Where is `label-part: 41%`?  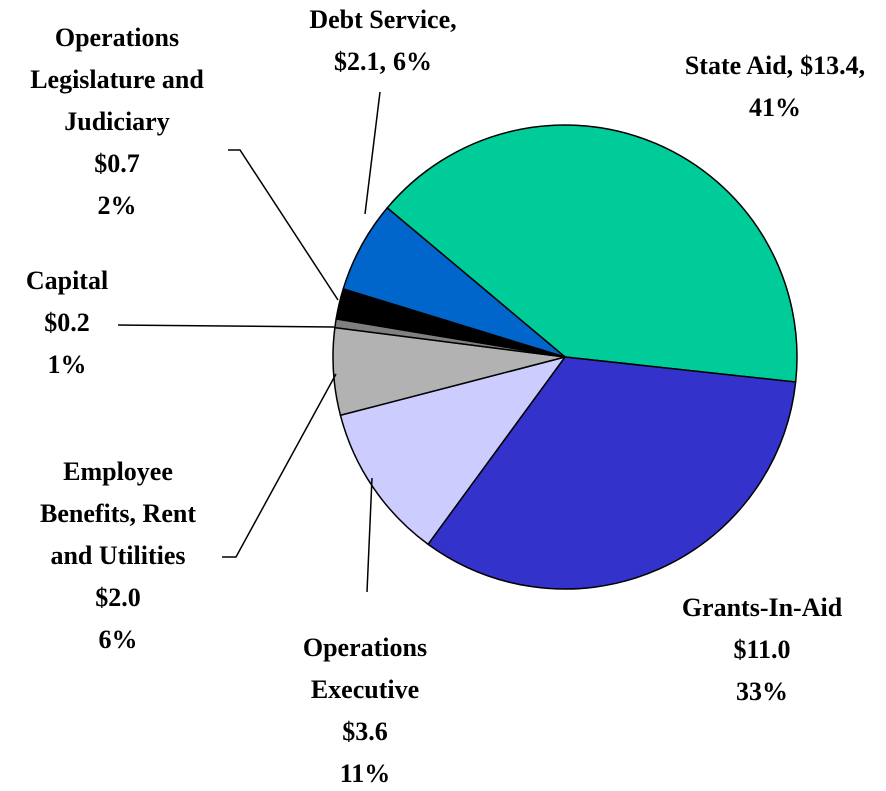 label-part: 41% is located at coordinates (775, 107).